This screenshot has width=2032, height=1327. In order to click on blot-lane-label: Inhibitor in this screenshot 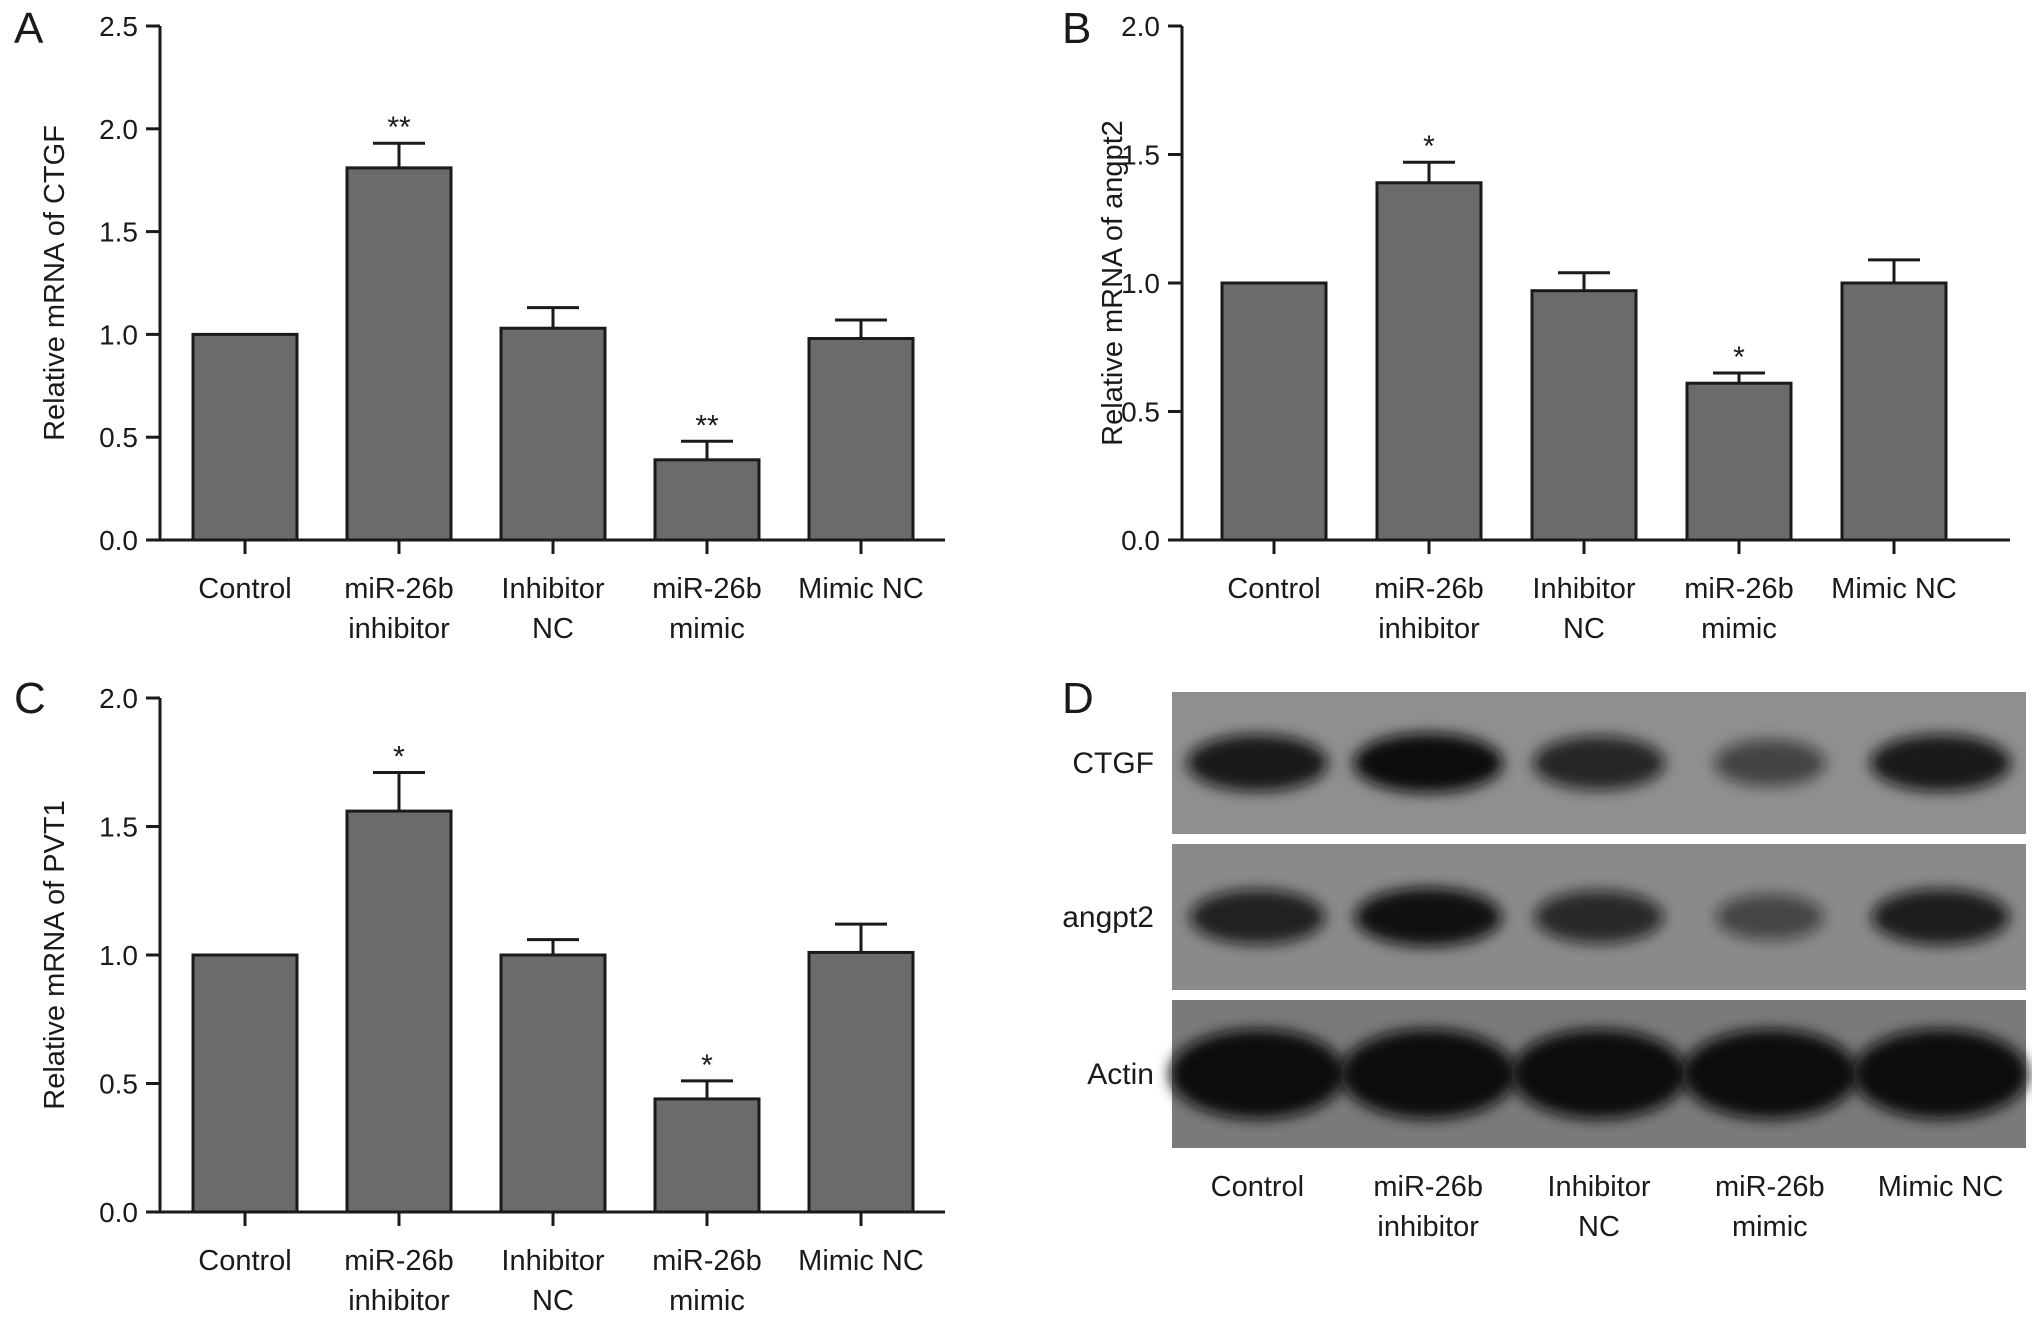, I will do `click(1599, 1187)`.